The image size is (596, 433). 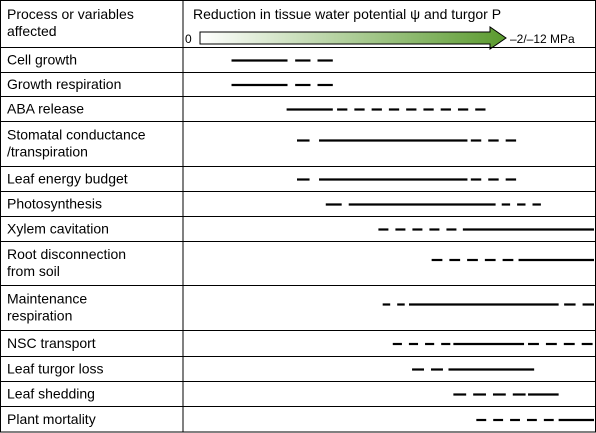 What do you see at coordinates (64, 84) in the screenshot?
I see `row-label: Growth respiration` at bounding box center [64, 84].